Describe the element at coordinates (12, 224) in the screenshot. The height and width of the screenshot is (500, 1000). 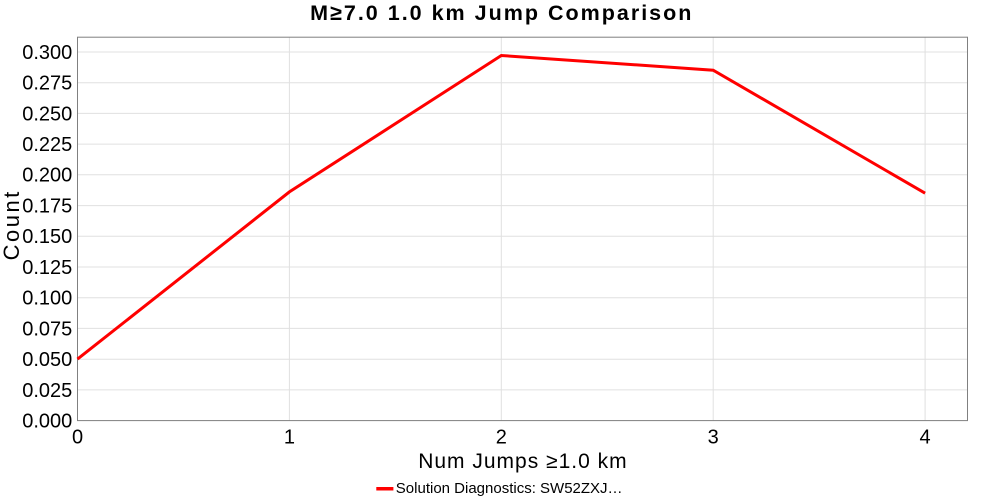
I see `svg-text: Count` at that location.